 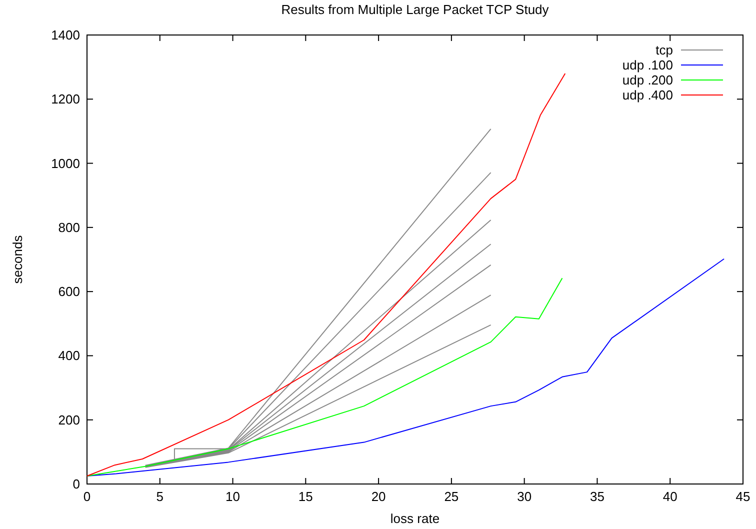 What do you see at coordinates (415, 518) in the screenshot?
I see `x-axis-title: loss rate` at bounding box center [415, 518].